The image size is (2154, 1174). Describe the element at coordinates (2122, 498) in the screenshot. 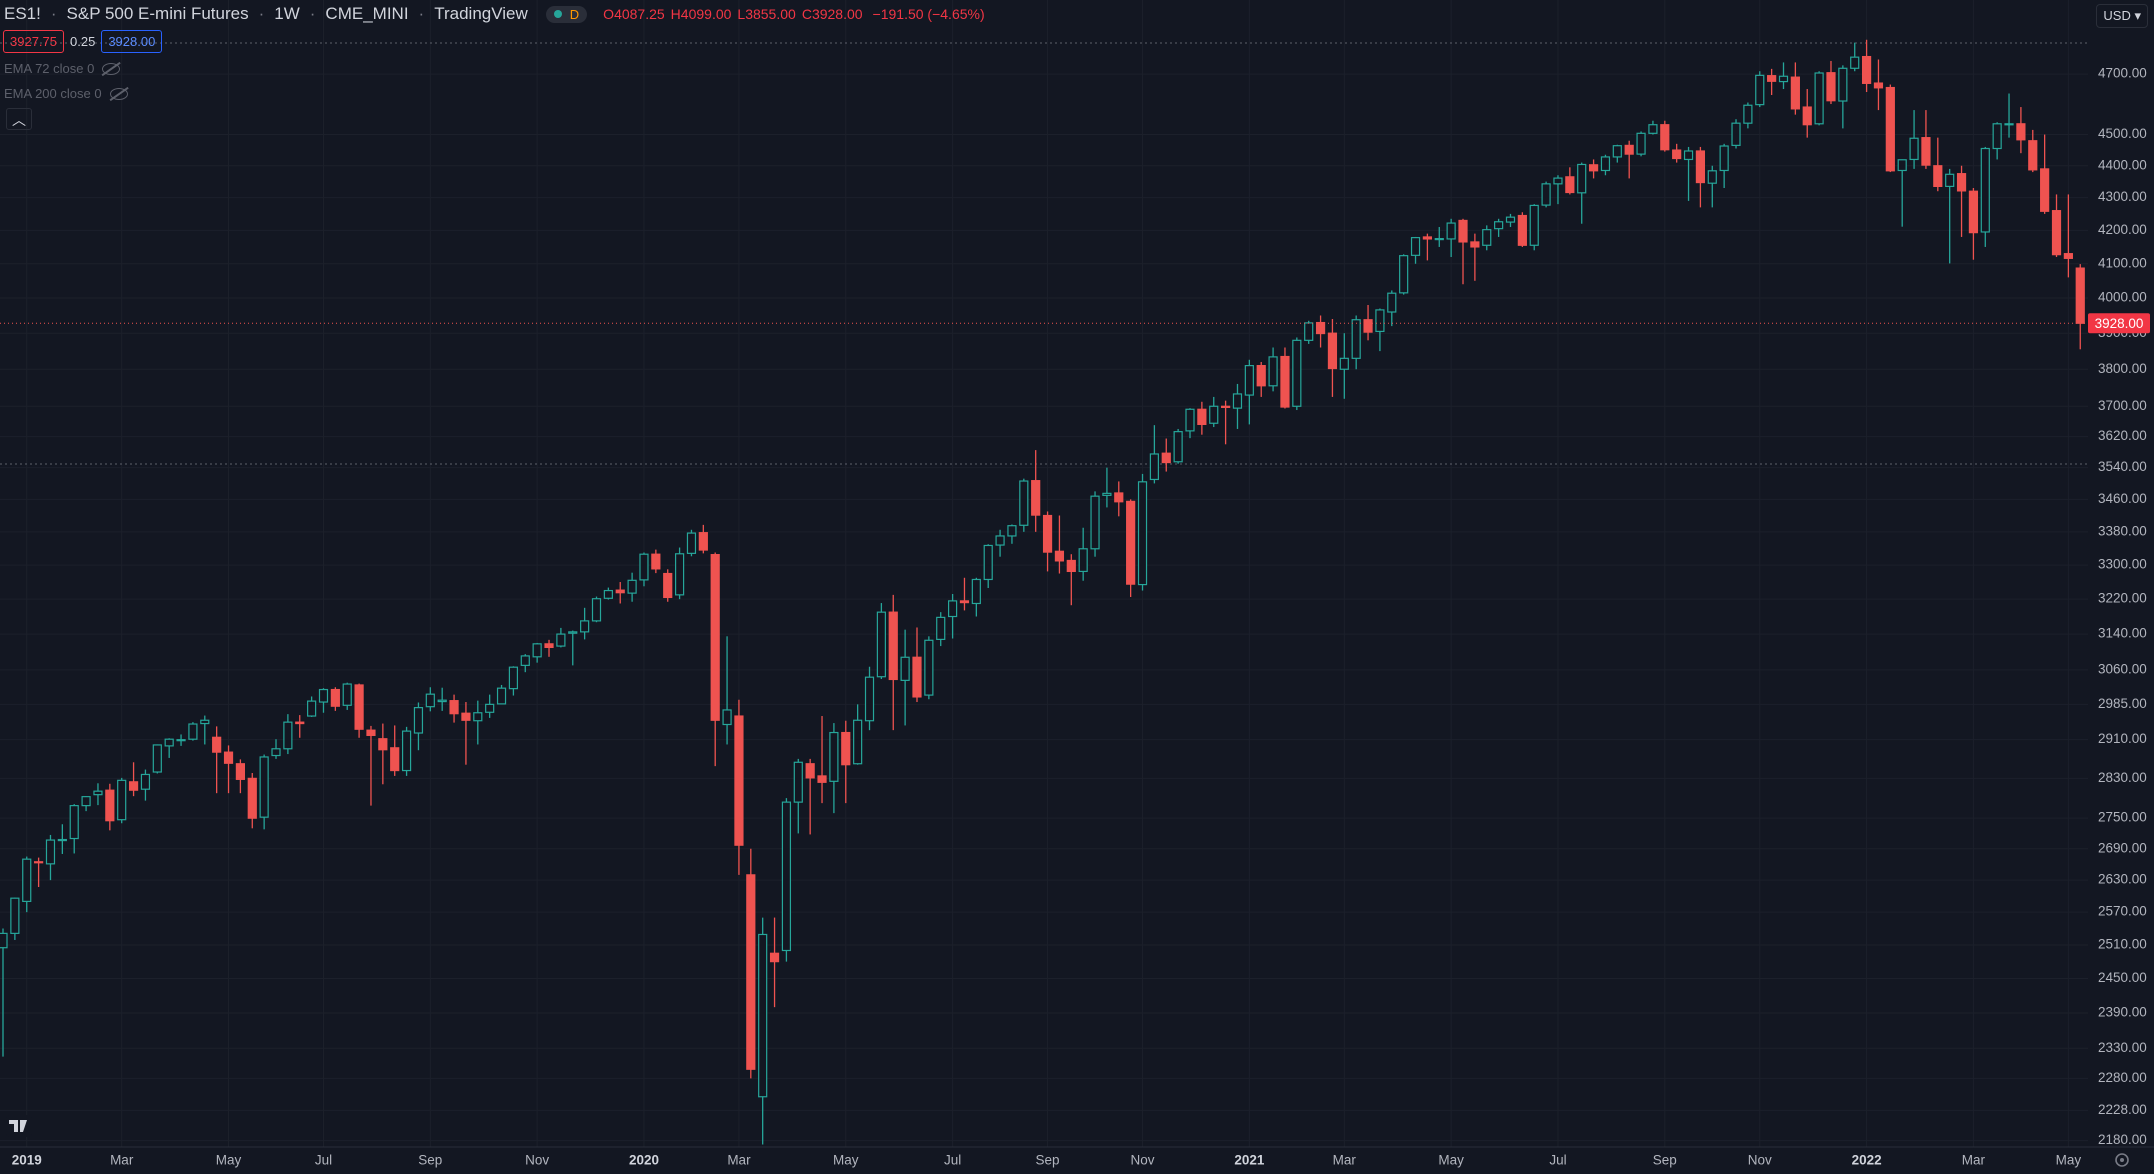

I see `y-tick-label: 3460.00` at that location.